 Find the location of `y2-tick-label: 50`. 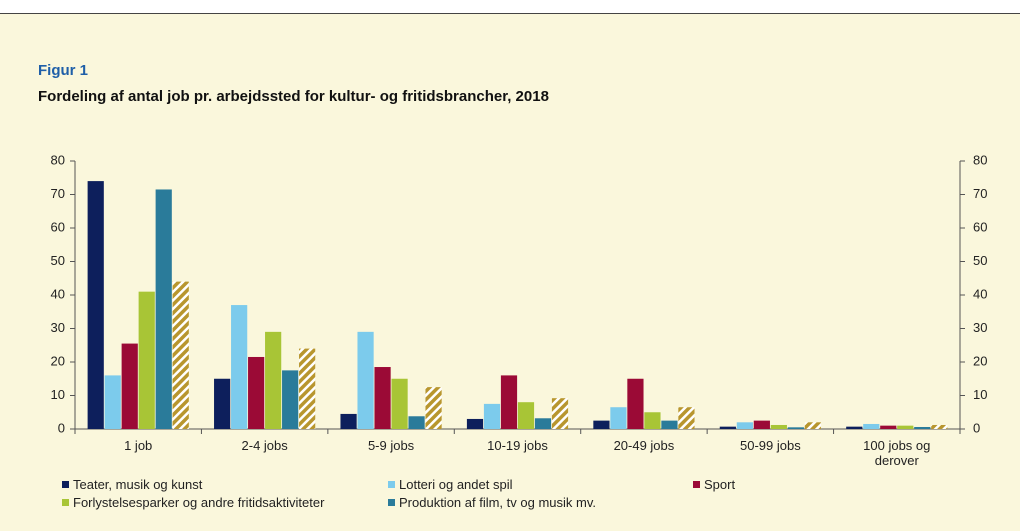

y2-tick-label: 50 is located at coordinates (980, 260).